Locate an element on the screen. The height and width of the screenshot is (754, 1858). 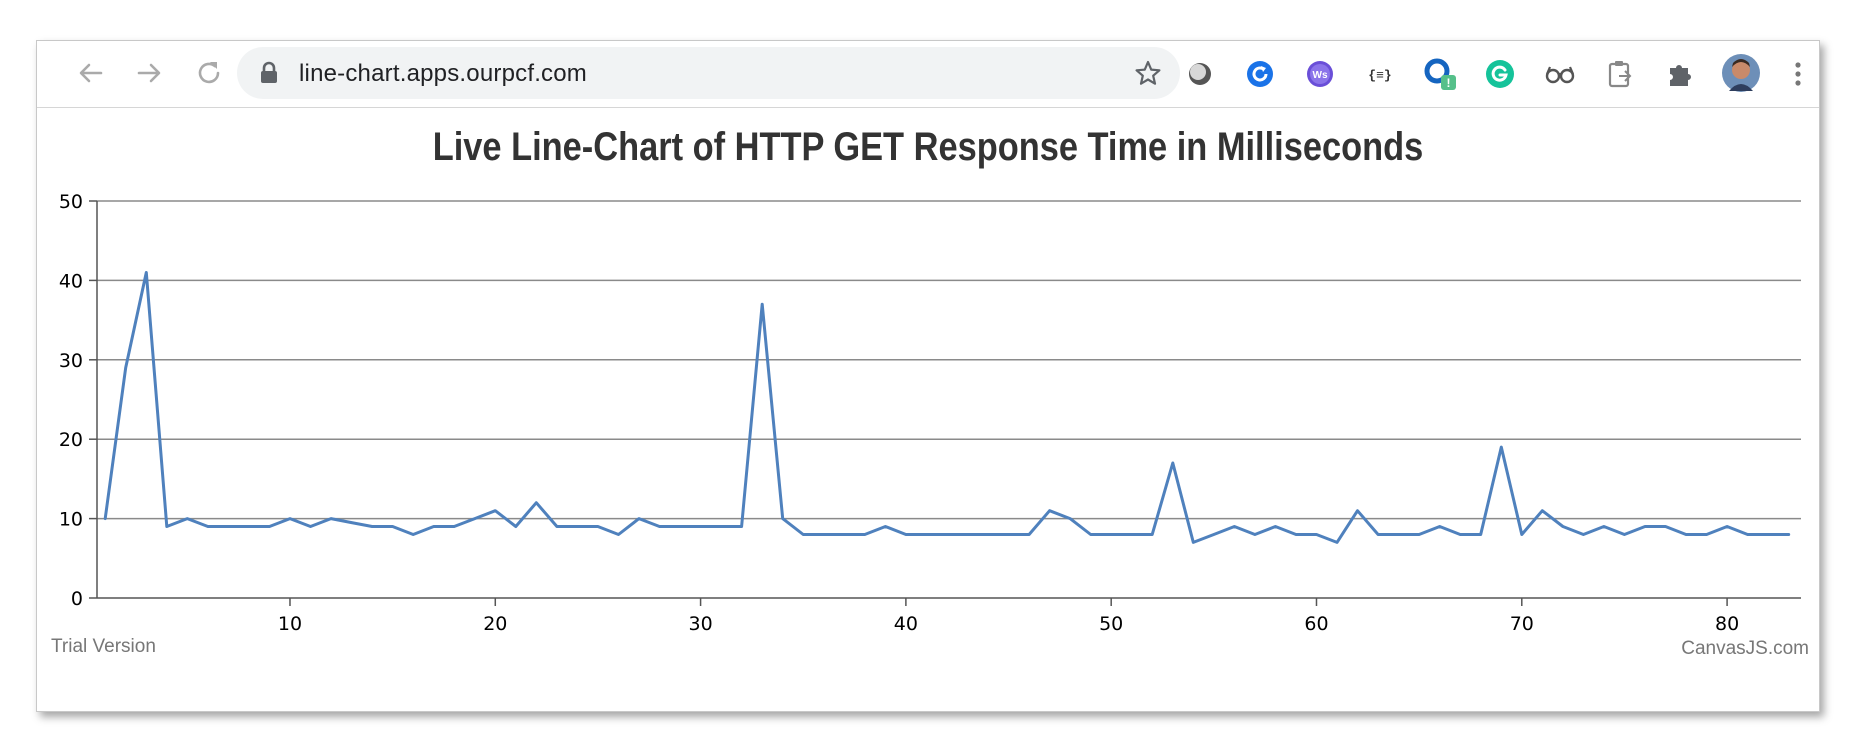
avatar is located at coordinates (1741, 73).